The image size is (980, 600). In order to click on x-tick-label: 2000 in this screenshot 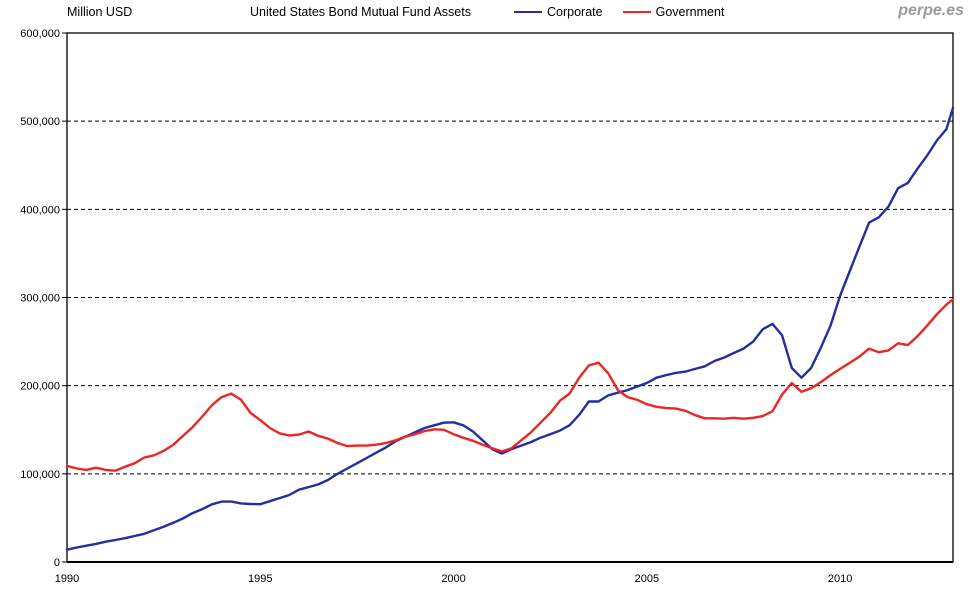, I will do `click(453, 579)`.